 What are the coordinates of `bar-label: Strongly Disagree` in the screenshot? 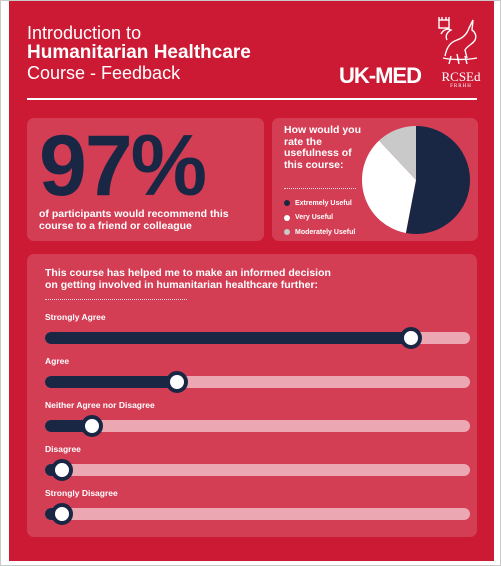 It's located at (81, 493).